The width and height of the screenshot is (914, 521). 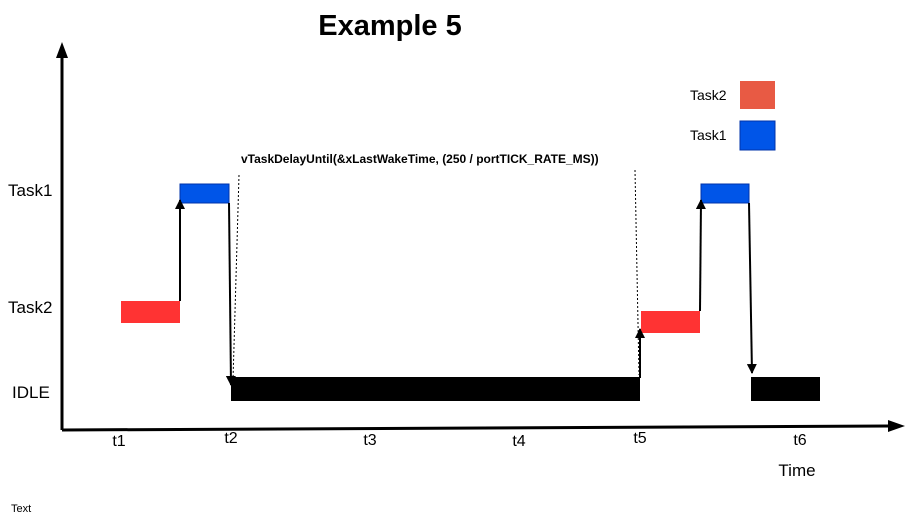 I want to click on tick-label-t6: t6, so click(x=799, y=440).